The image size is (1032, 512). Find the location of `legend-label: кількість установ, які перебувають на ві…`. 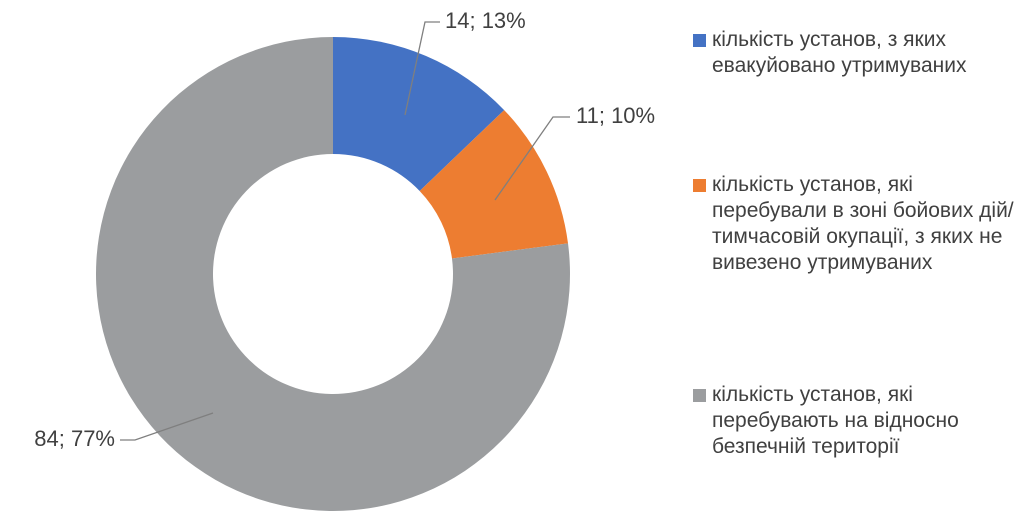

legend-label: кількість установ, які перебувають на ві… is located at coordinates (835, 420).